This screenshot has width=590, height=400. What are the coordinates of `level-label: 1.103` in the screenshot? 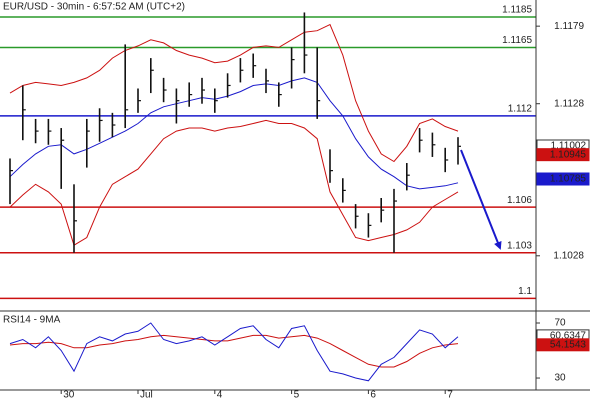 It's located at (519, 245).